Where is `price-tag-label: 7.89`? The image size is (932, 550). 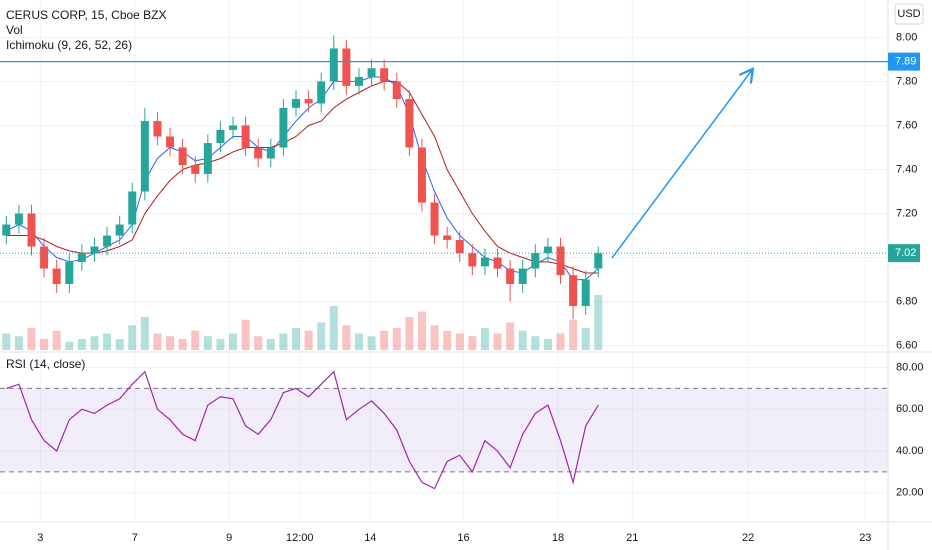 price-tag-label: 7.89 is located at coordinates (905, 62).